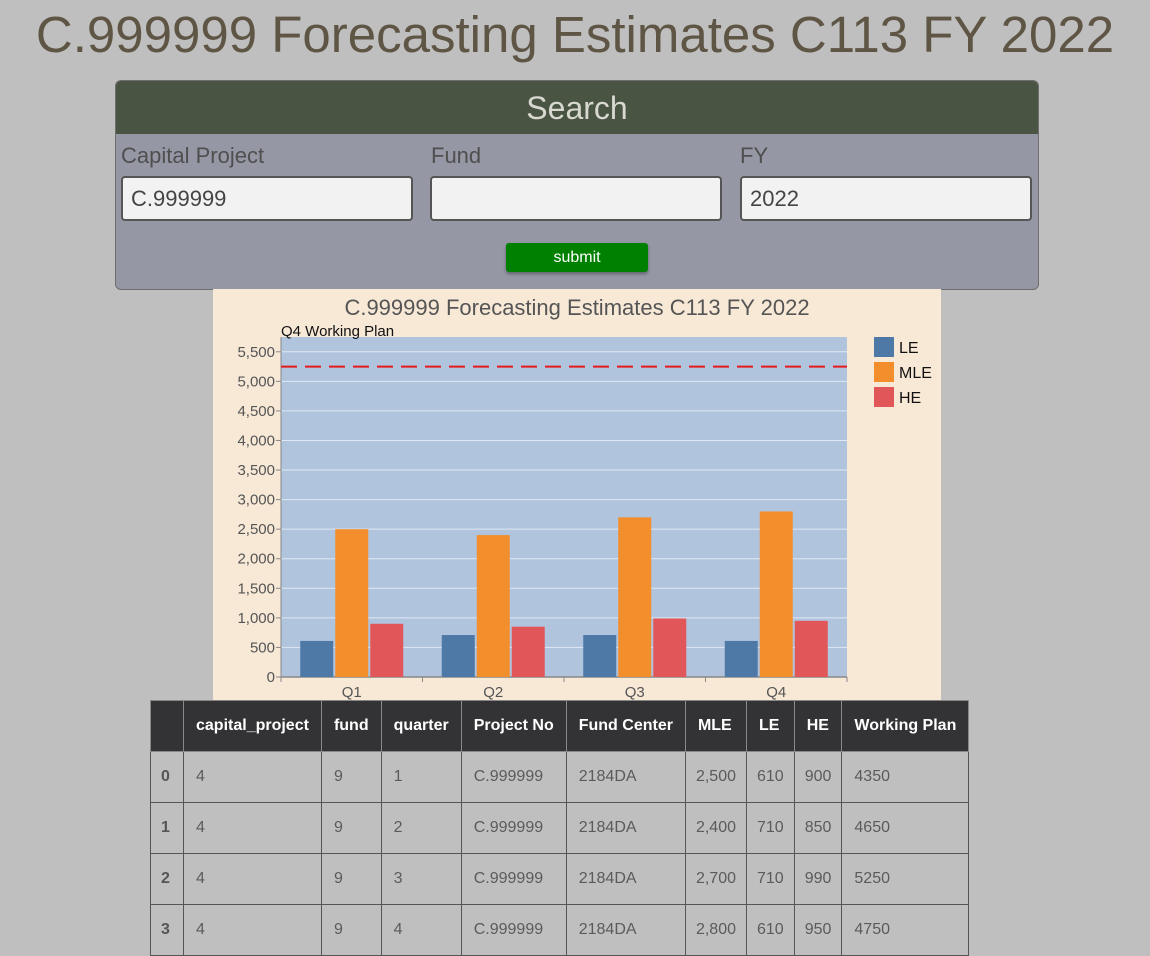 Image resolution: width=1150 pixels, height=956 pixels. What do you see at coordinates (716, 879) in the screenshot?
I see `table-cell: 2,700` at bounding box center [716, 879].